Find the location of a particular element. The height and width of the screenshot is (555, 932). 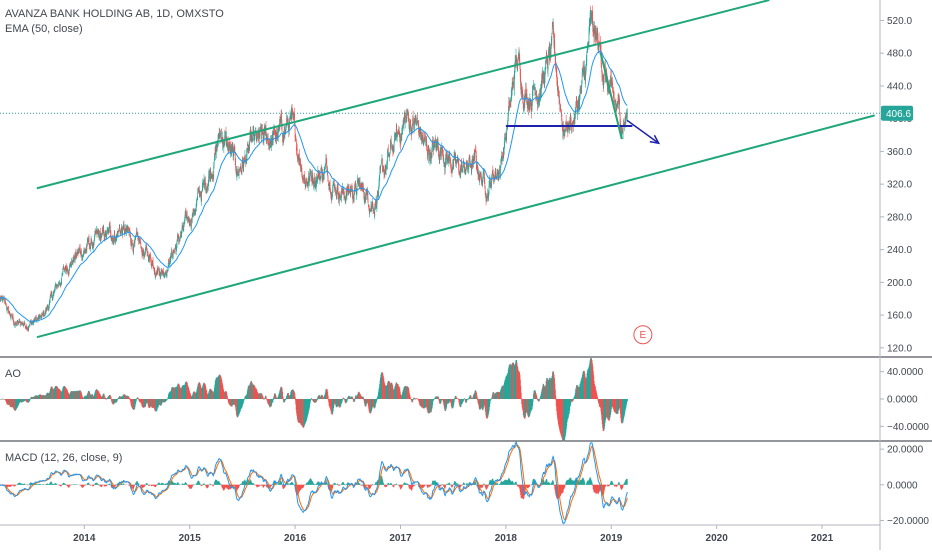

earnings-event-label: E is located at coordinates (643, 335).